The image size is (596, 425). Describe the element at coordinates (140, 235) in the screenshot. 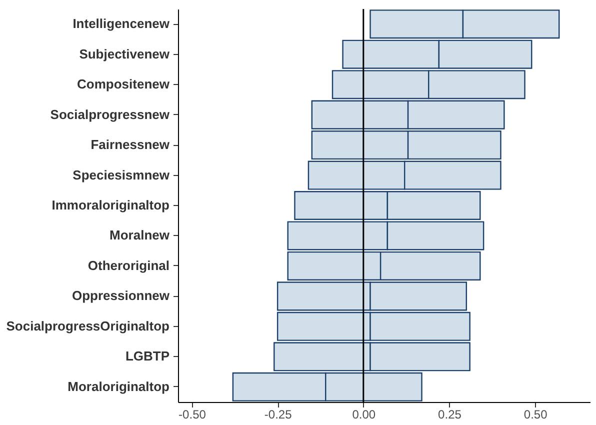

I see `y-tick-label: Moralnew` at that location.